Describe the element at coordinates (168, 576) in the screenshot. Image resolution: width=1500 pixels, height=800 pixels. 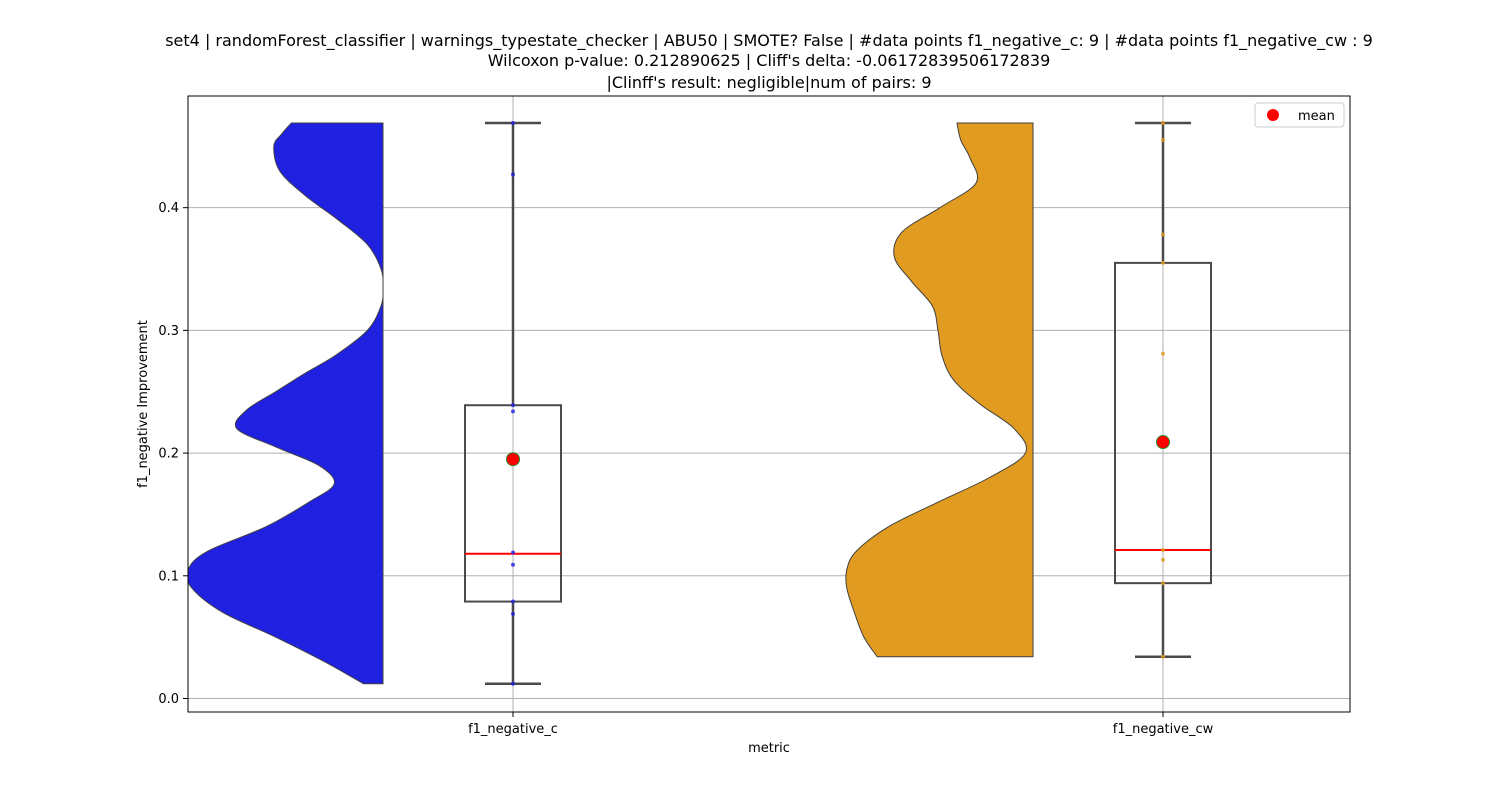
I see `y-tick-label: 0.1` at that location.